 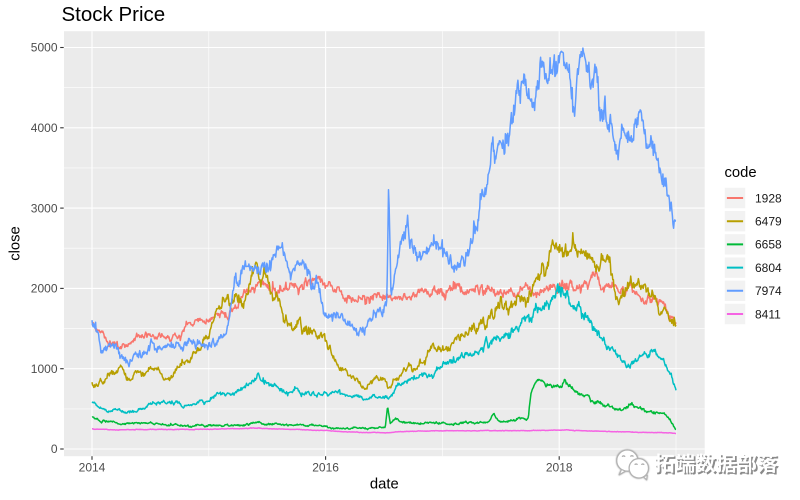 What do you see at coordinates (559, 468) in the screenshot?
I see `svg-text: 2018` at bounding box center [559, 468].